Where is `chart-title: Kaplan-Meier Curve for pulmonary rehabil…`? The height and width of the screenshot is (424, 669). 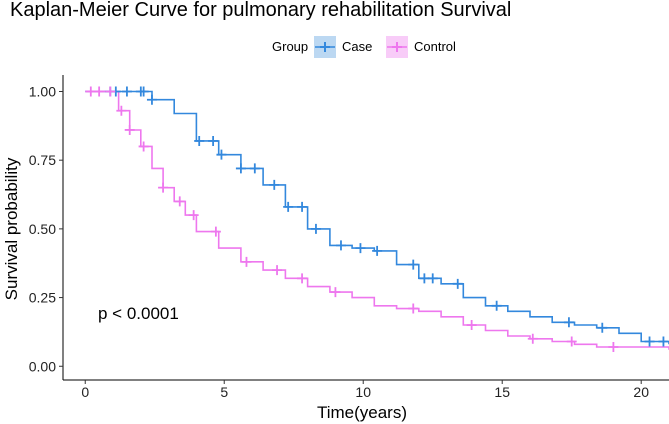
chart-title: Kaplan-Meier Curve for pulmonary rehabil… is located at coordinates (260, 10).